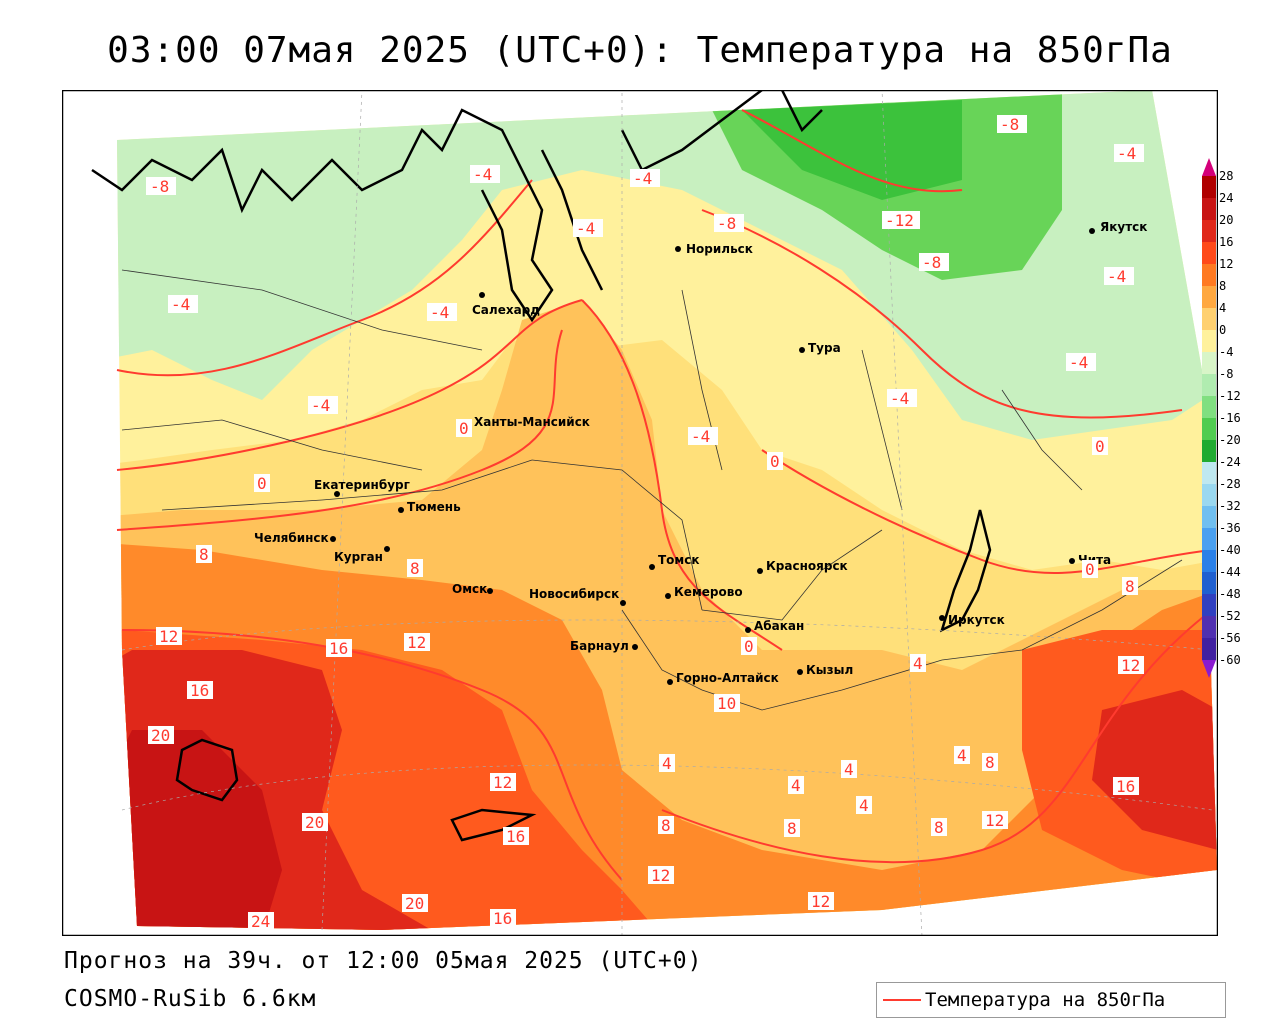 The height and width of the screenshot is (1024, 1280). I want to click on city-label: Якутск, so click(1123, 227).